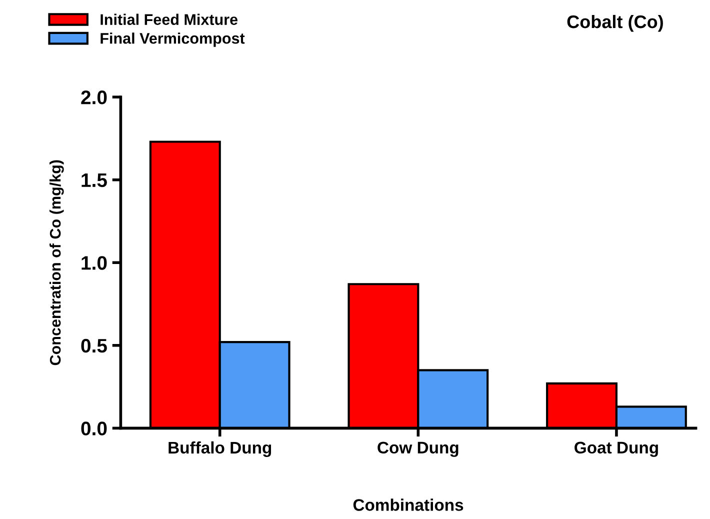  Describe the element at coordinates (94, 345) in the screenshot. I see `y-tick-label: 0.5` at that location.